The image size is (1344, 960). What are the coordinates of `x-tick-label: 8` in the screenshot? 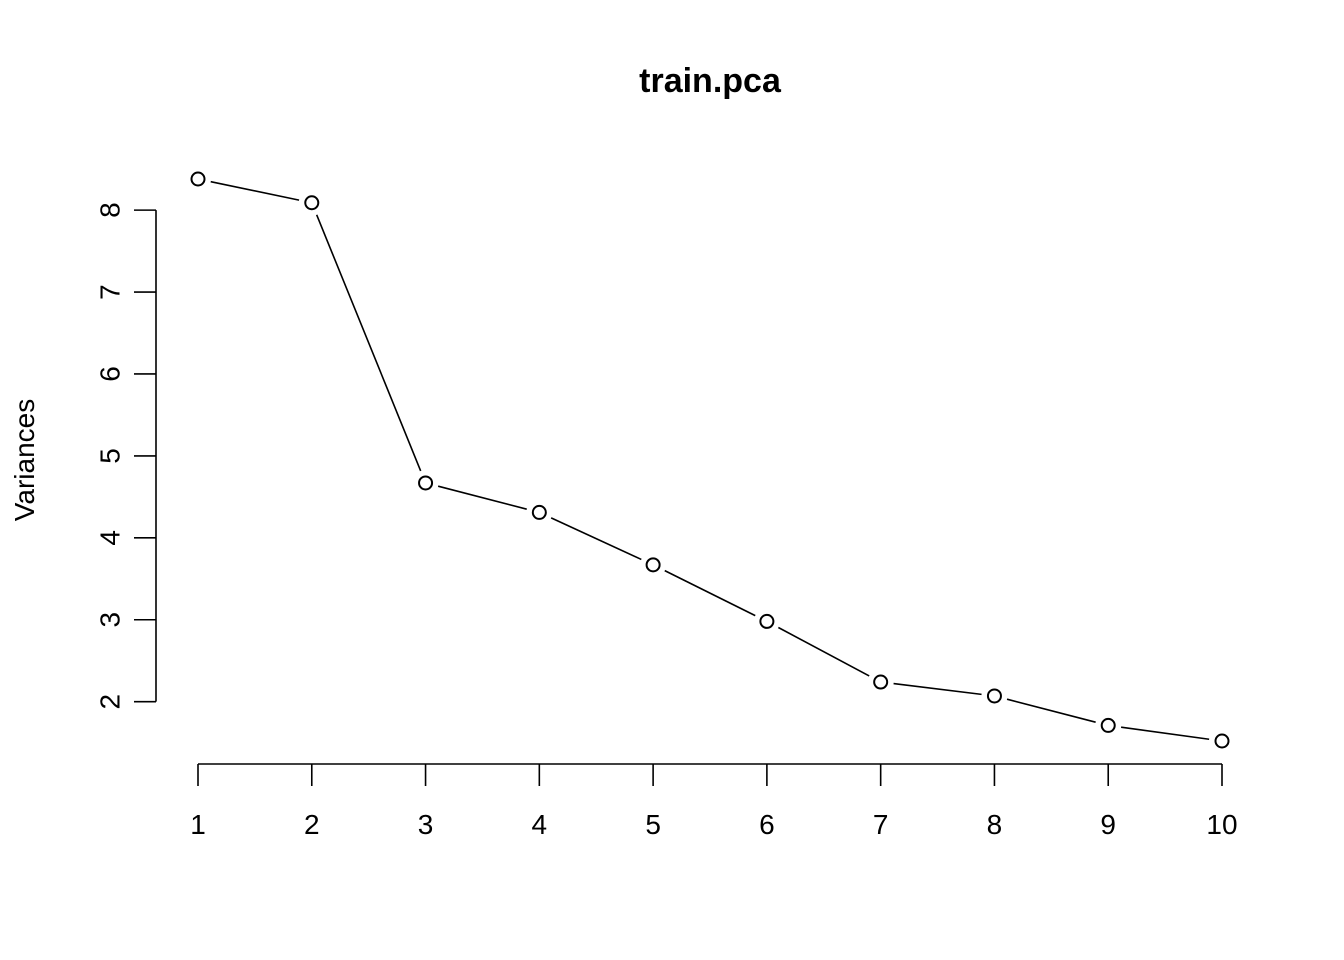 It's located at (995, 824).